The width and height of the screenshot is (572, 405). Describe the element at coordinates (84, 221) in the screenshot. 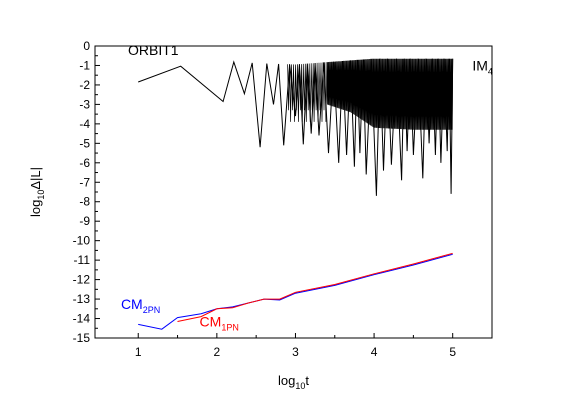

I see `y-tick-label: -9` at that location.